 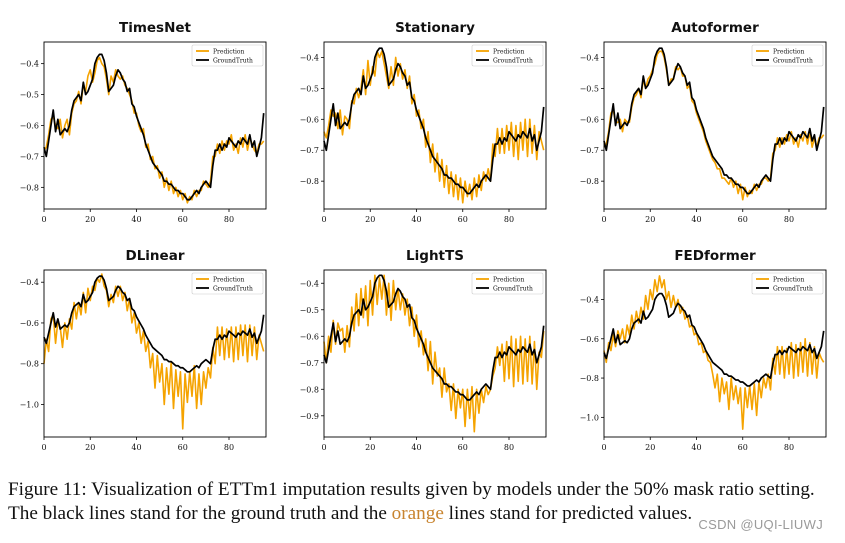 What do you see at coordinates (760, 524) in the screenshot?
I see `watermark: CSDN @UQI-LIUWJ` at bounding box center [760, 524].